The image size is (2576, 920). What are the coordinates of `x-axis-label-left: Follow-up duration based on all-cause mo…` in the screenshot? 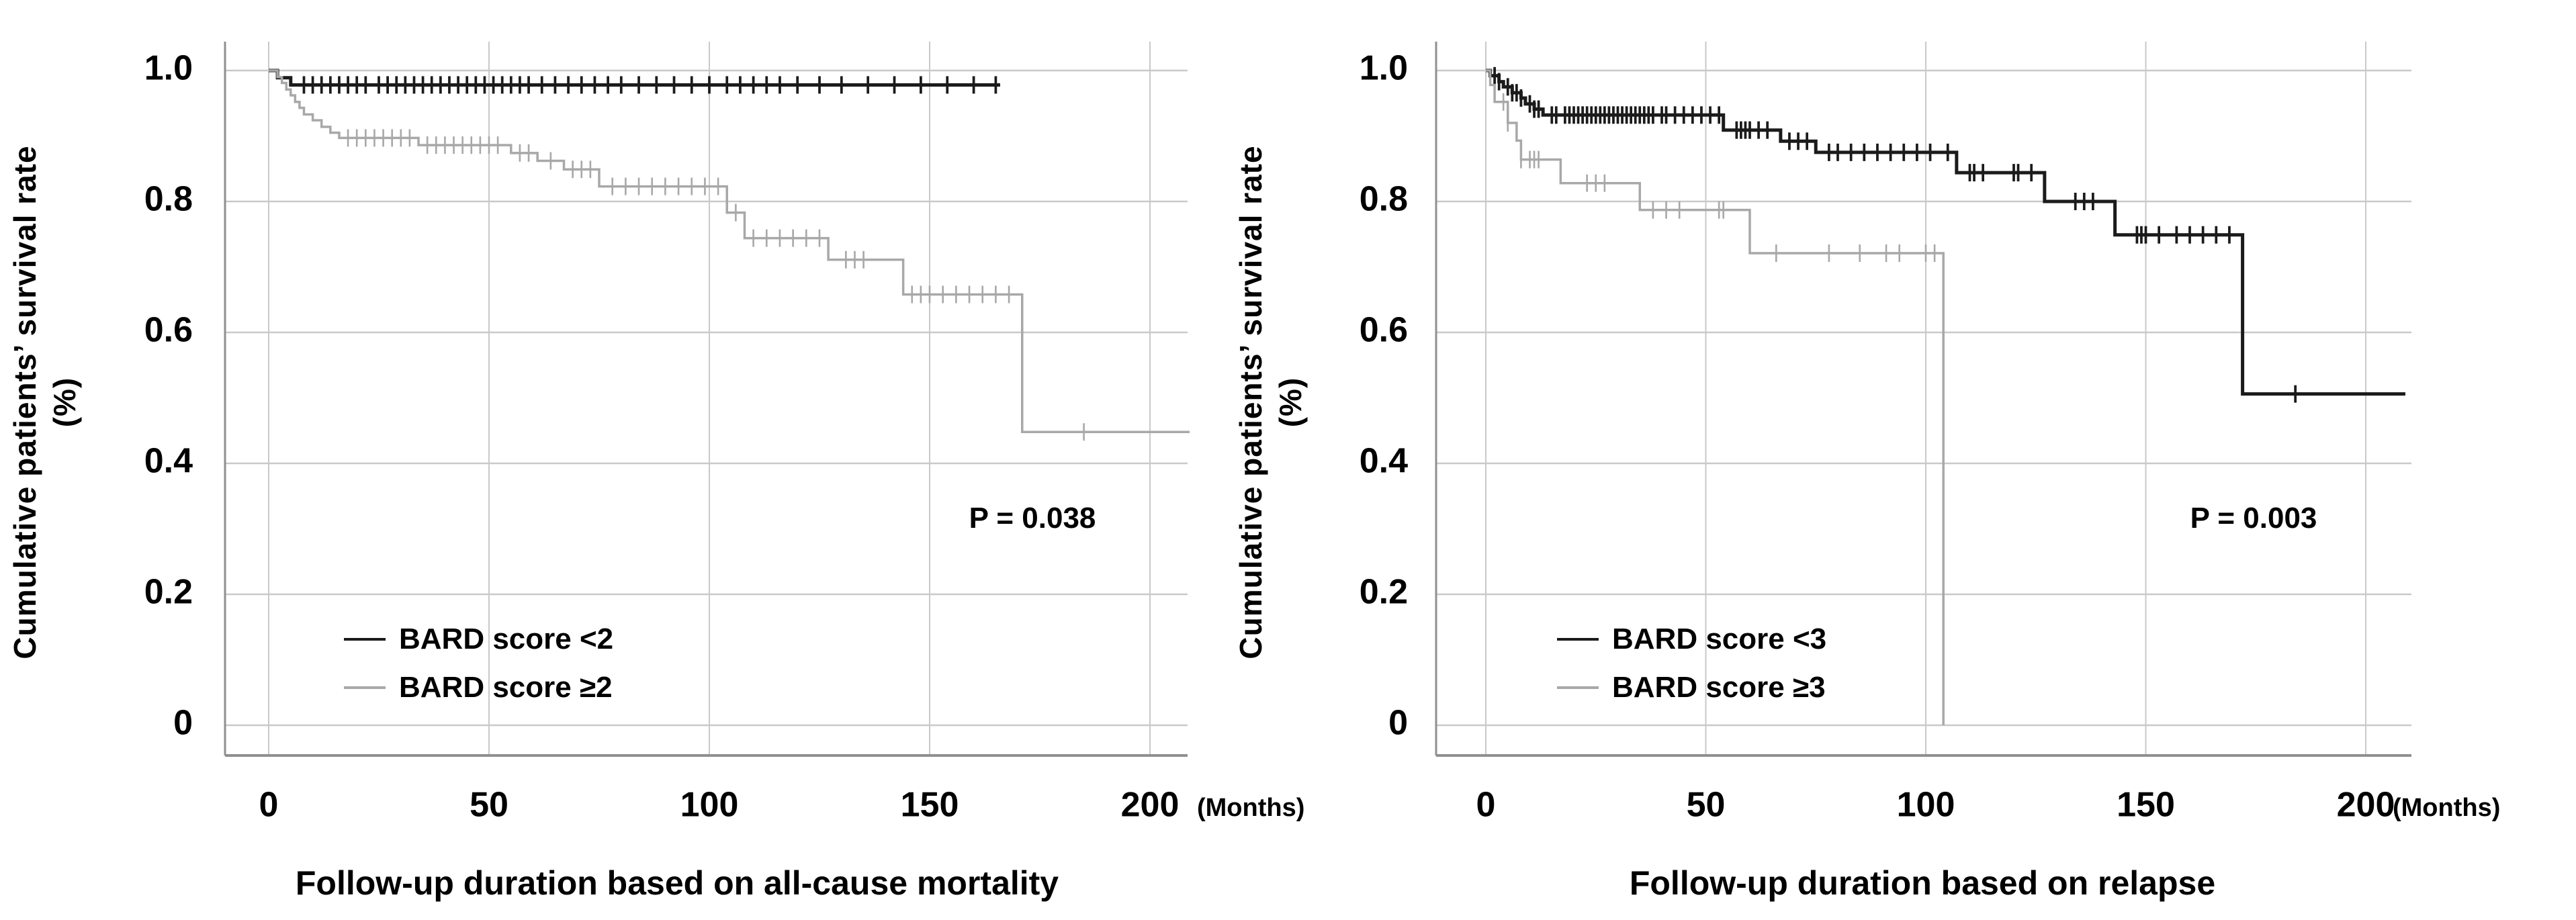 It's located at (677, 883).